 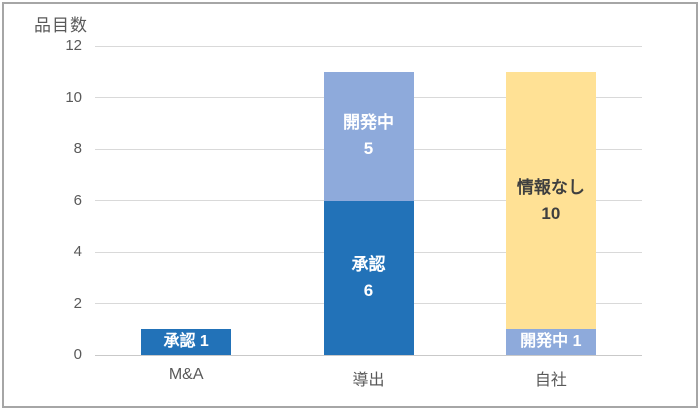 What do you see at coordinates (368, 264) in the screenshot?
I see `bar-segment-label: 承認` at bounding box center [368, 264].